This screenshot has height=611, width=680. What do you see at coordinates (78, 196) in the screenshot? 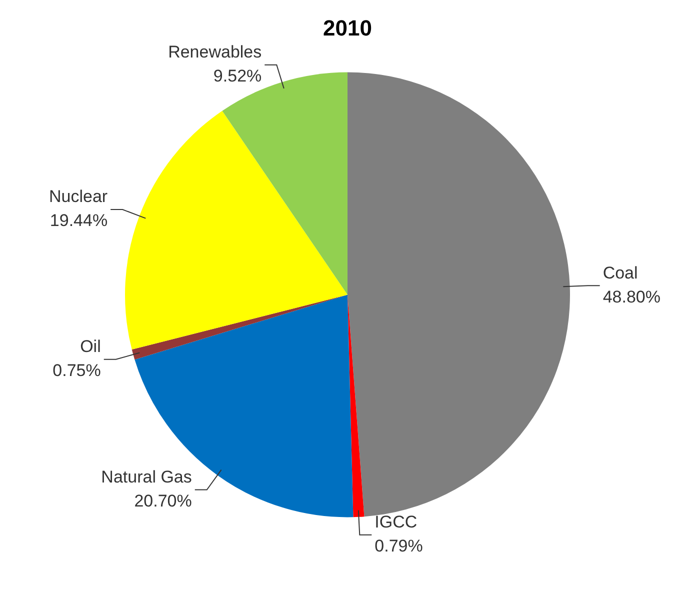
I see `slice-label: Nuclear` at bounding box center [78, 196].